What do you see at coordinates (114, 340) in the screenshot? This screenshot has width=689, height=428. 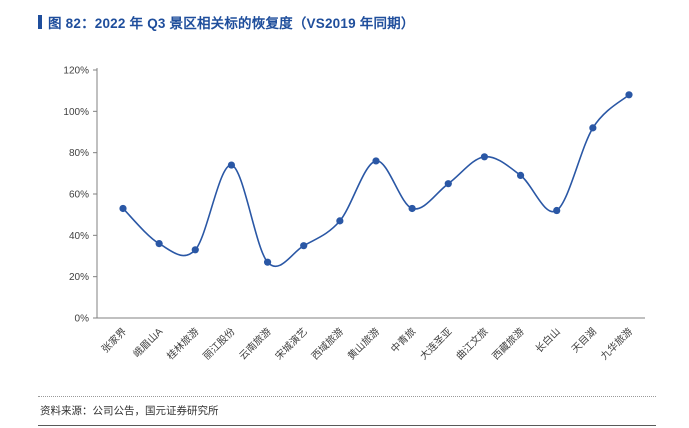 I see `x-tick-label: 张家界` at bounding box center [114, 340].